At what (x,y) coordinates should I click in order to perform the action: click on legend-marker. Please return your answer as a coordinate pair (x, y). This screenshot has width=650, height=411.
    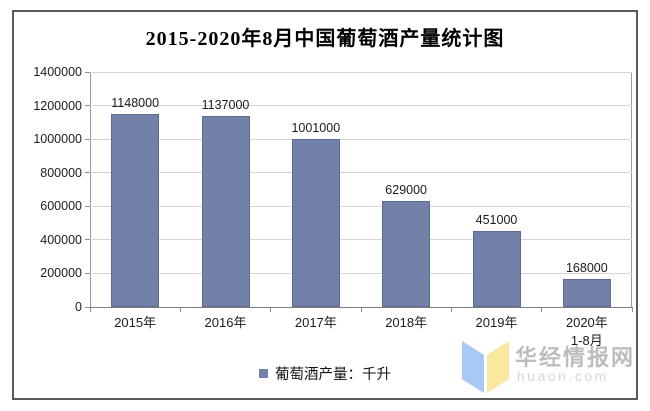
    Looking at the image, I should click on (263, 373).